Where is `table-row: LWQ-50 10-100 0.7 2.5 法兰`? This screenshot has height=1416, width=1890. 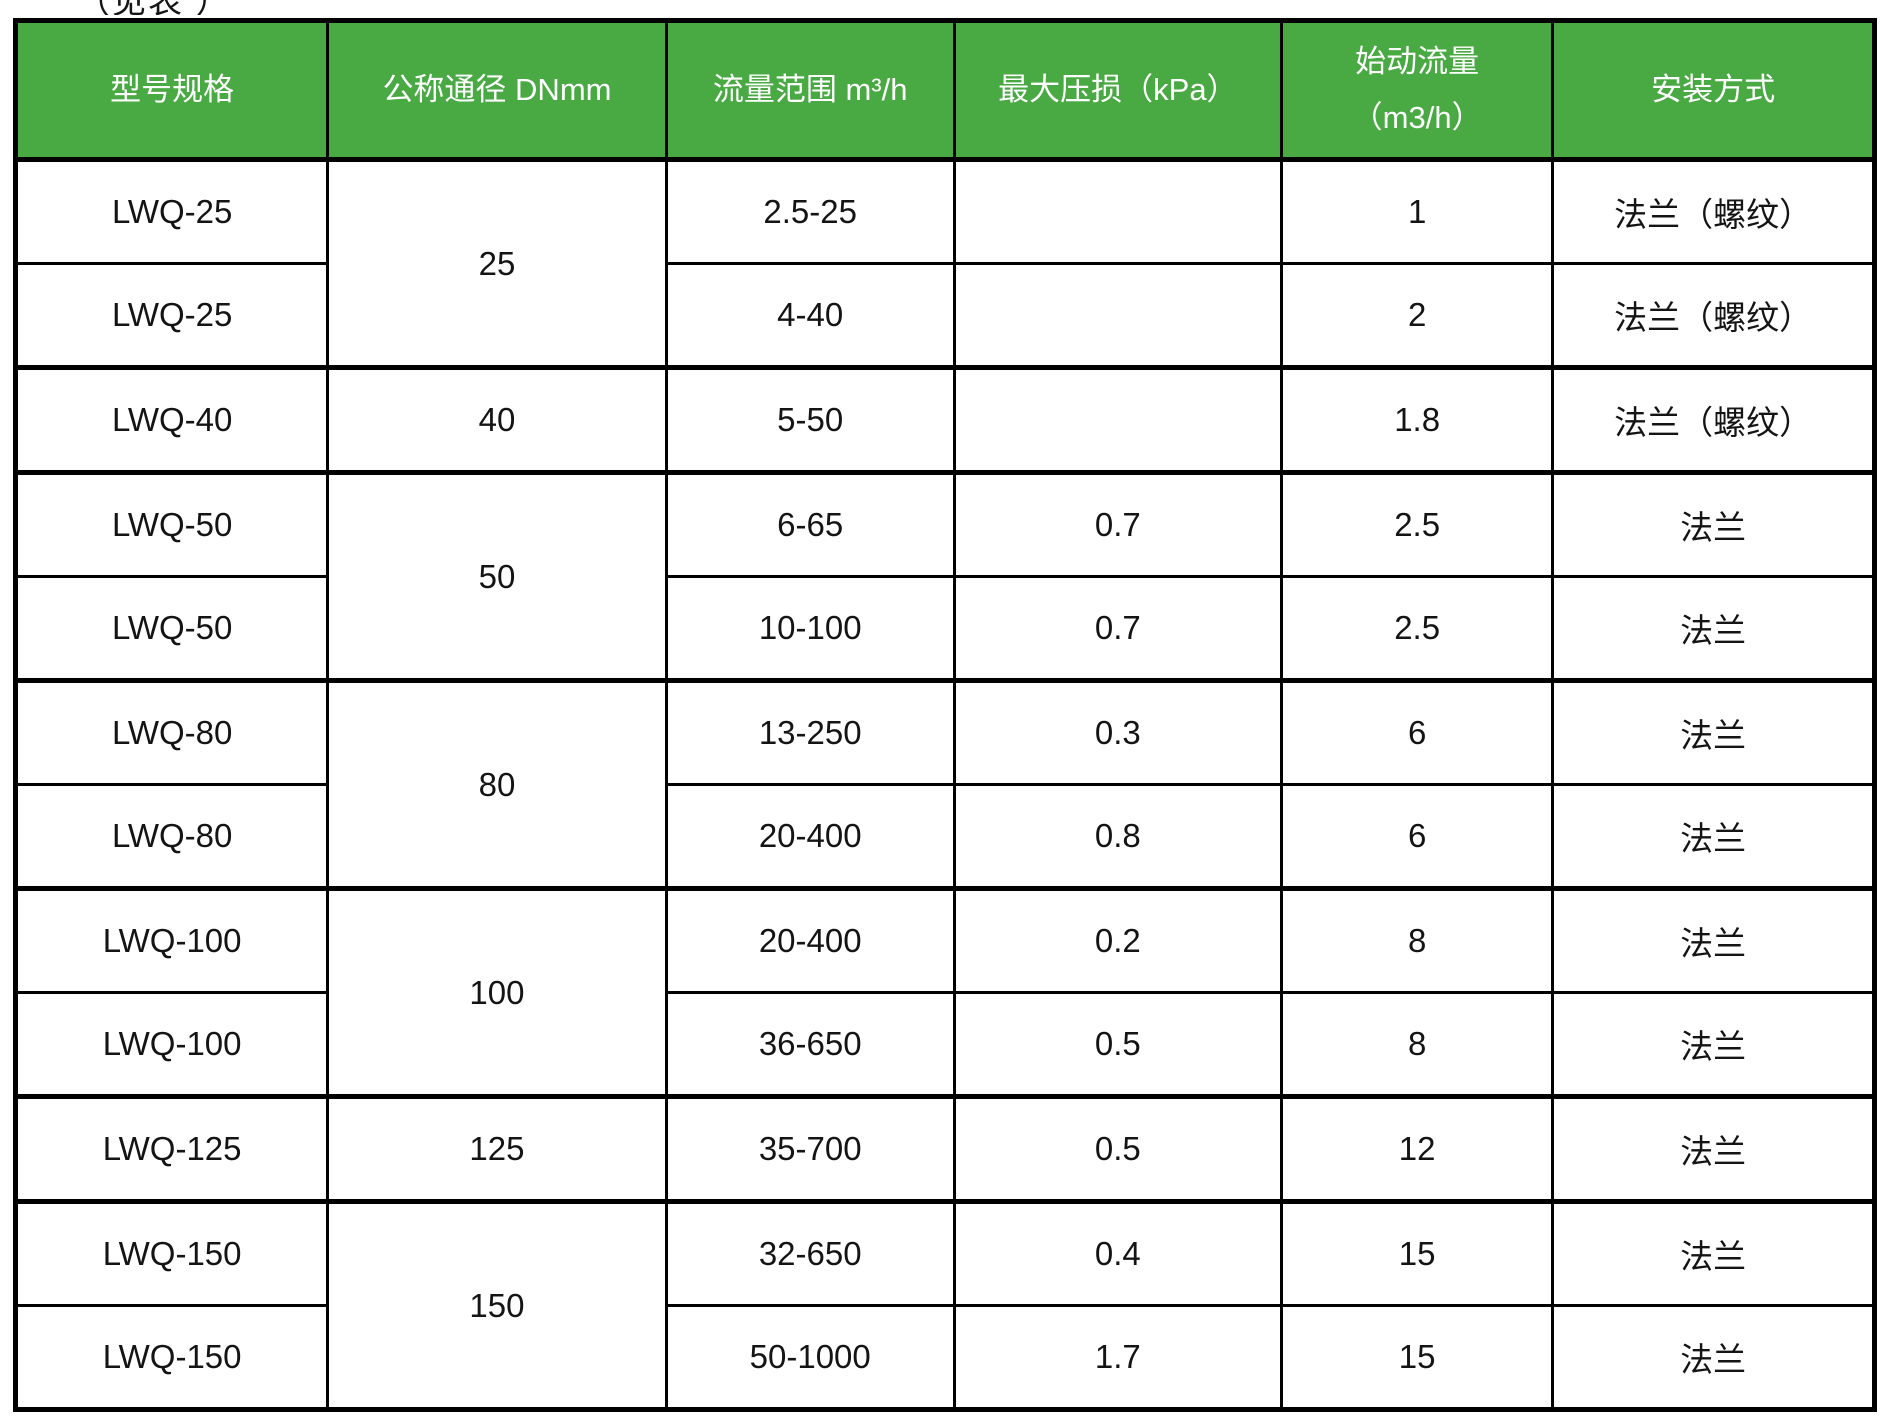 table-row: LWQ-50 10-100 0.7 2.5 法兰 is located at coordinates (944, 628).